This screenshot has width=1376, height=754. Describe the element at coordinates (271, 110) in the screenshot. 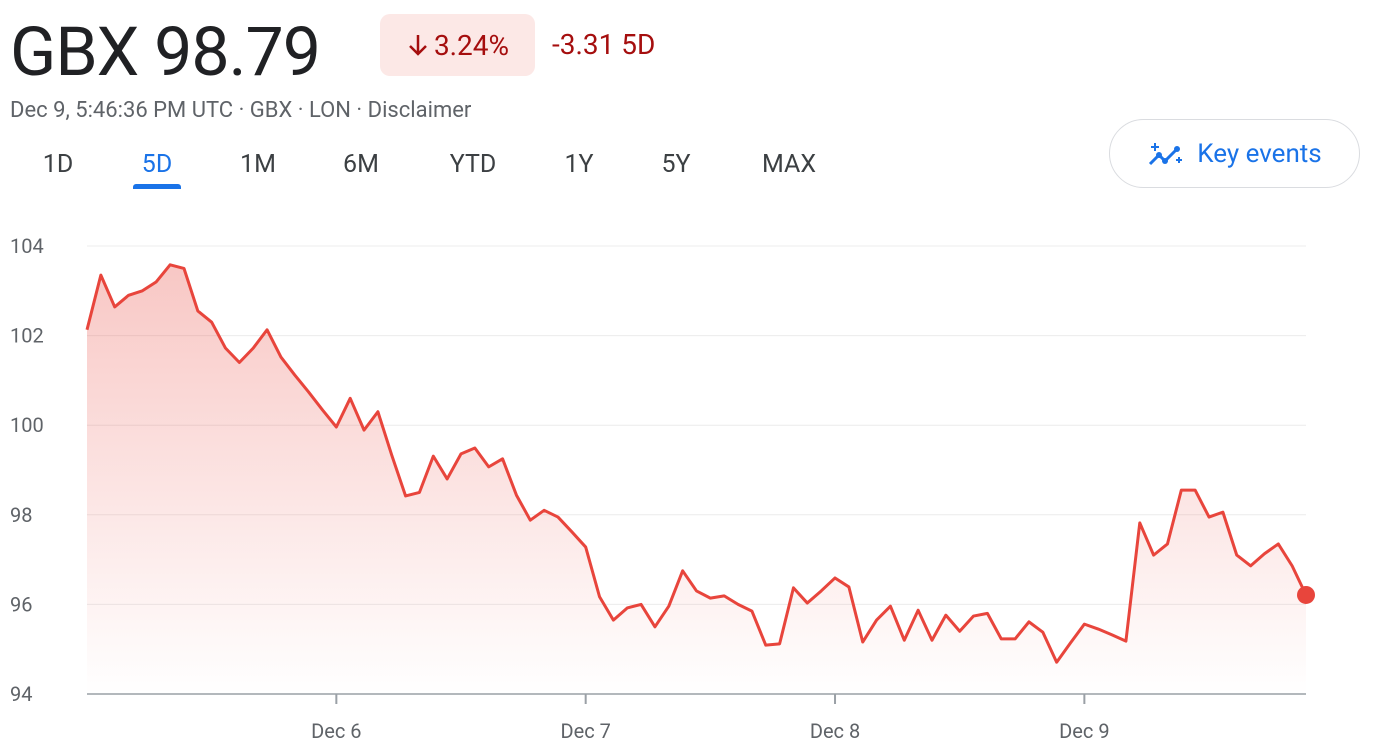

I see `meta-item: GBX` at that location.